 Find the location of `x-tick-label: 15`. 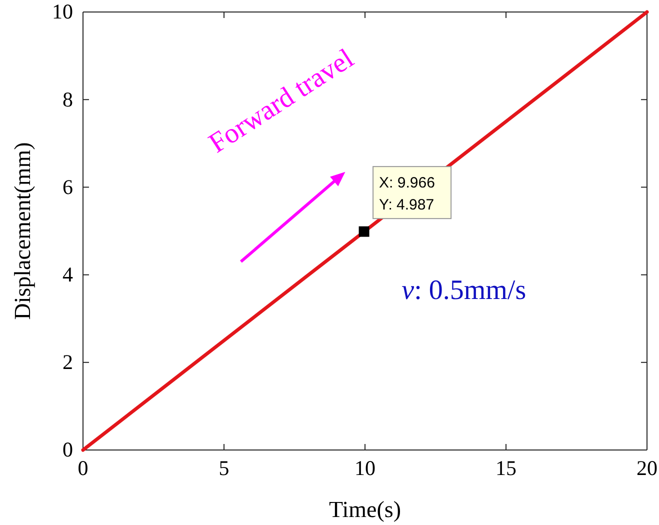

x-tick-label: 15 is located at coordinates (506, 468).